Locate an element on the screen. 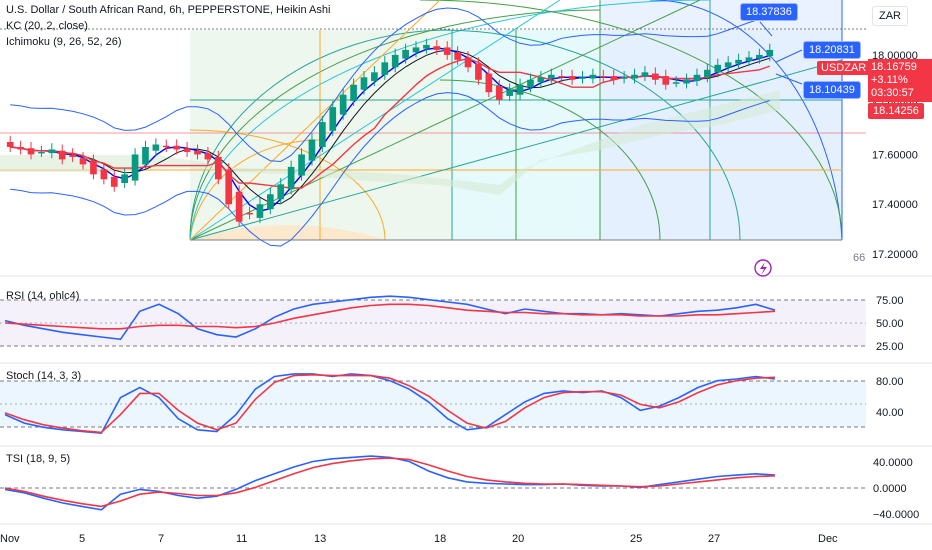 Image resolution: width=932 pixels, height=550 pixels. time-axis-label: 5 is located at coordinates (82, 539).